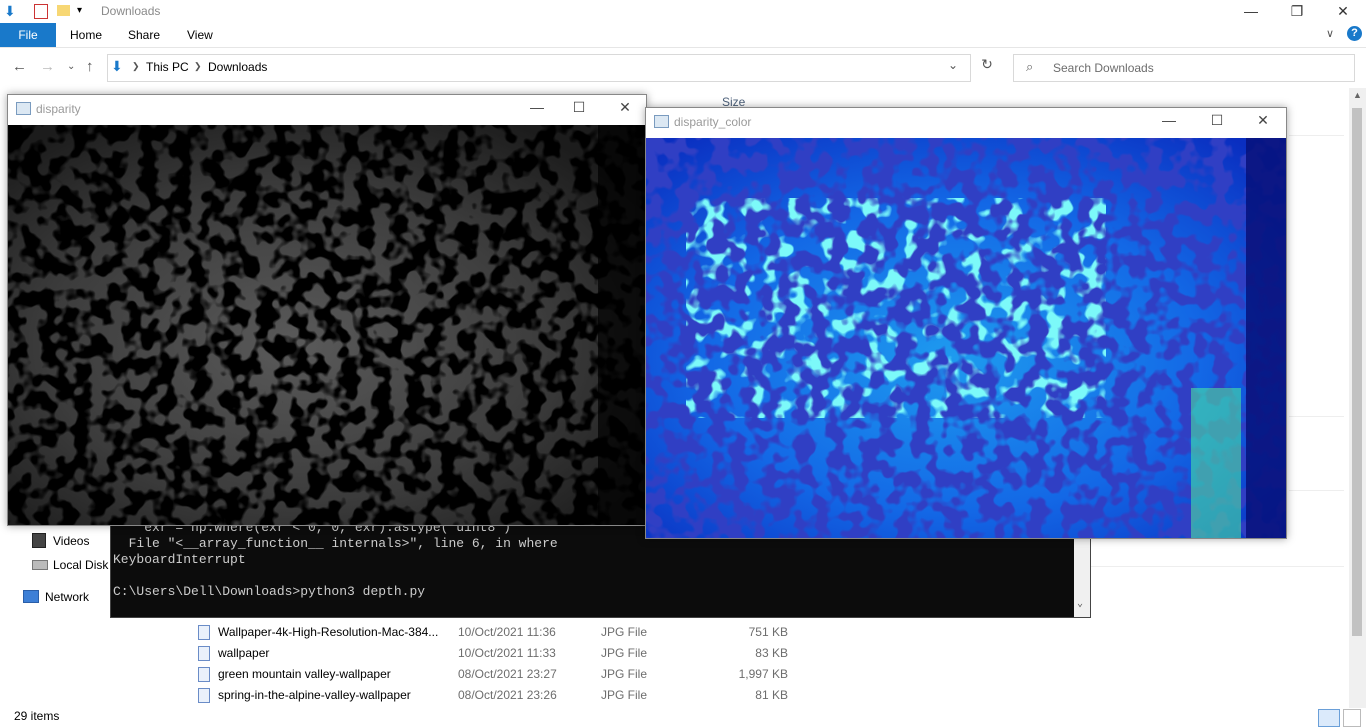  Describe the element at coordinates (39, 540) in the screenshot. I see `video-icon` at that location.